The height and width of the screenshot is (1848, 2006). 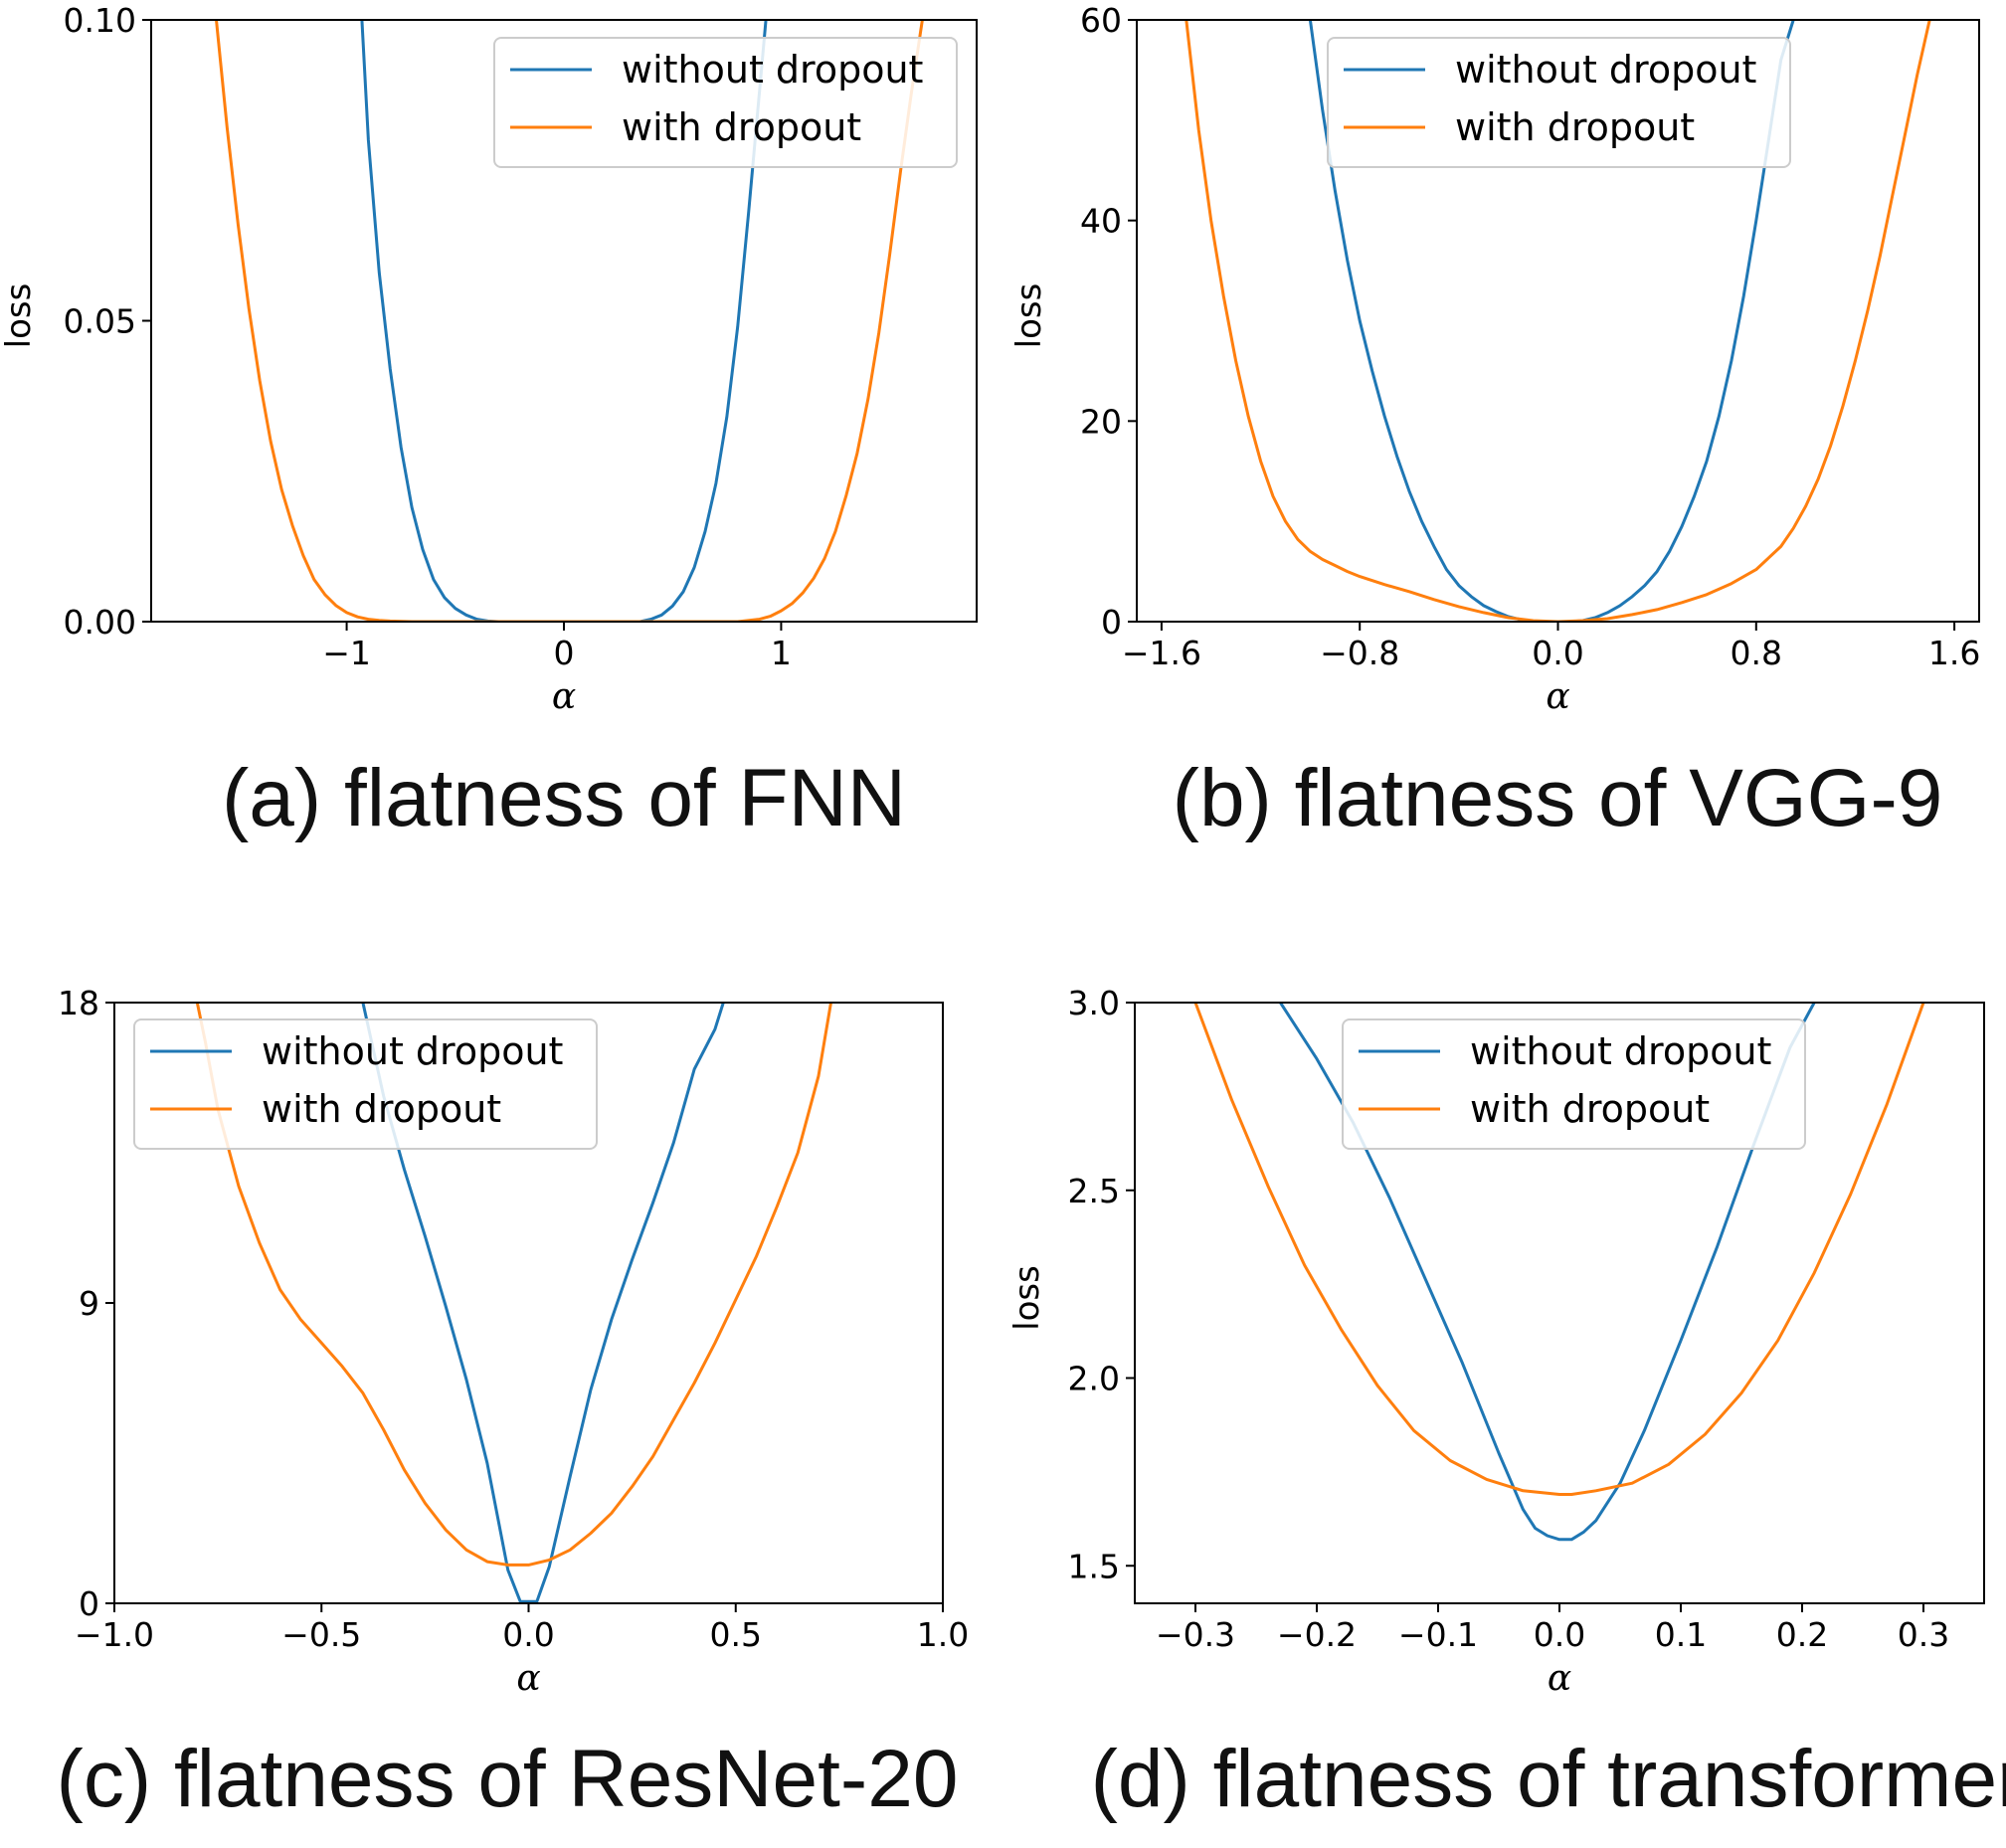 What do you see at coordinates (1923, 1634) in the screenshot?
I see `x-tick-label: 0.3` at bounding box center [1923, 1634].